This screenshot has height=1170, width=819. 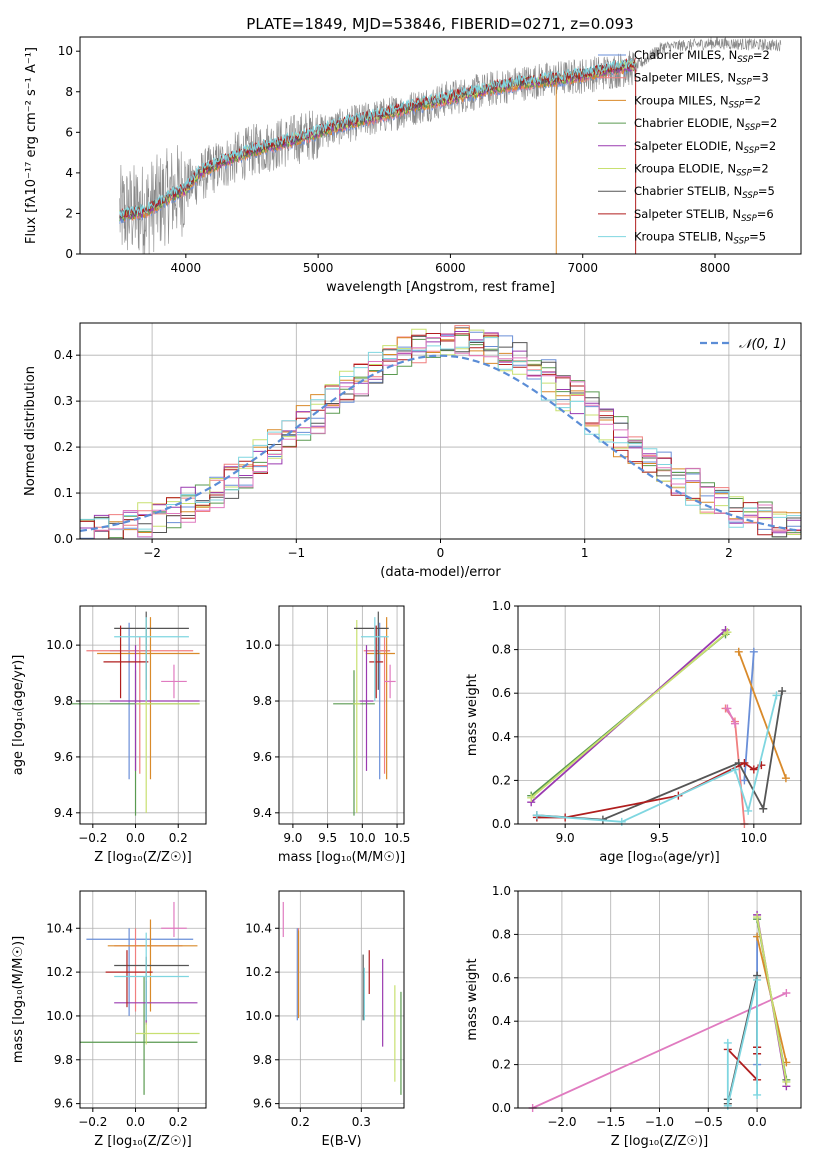 What do you see at coordinates (30, 431) in the screenshot?
I see `y-axis-label: Normed distribution` at bounding box center [30, 431].